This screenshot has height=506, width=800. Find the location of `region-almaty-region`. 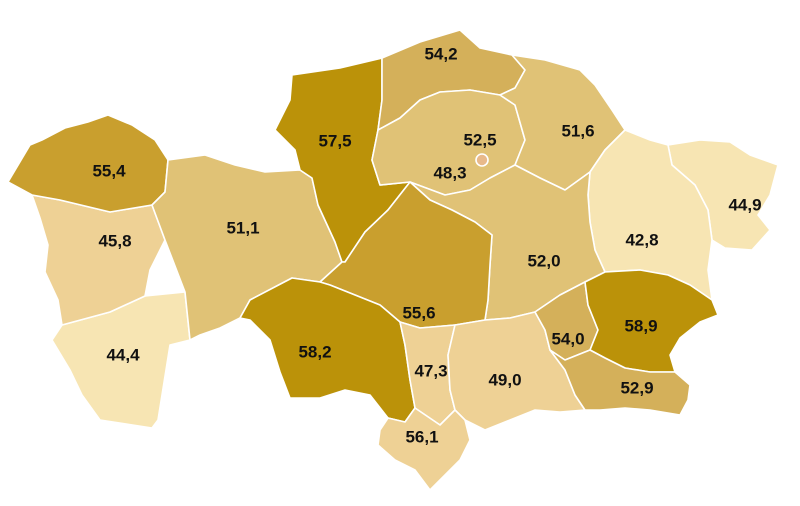

region-almaty-region is located at coordinates (620, 382).